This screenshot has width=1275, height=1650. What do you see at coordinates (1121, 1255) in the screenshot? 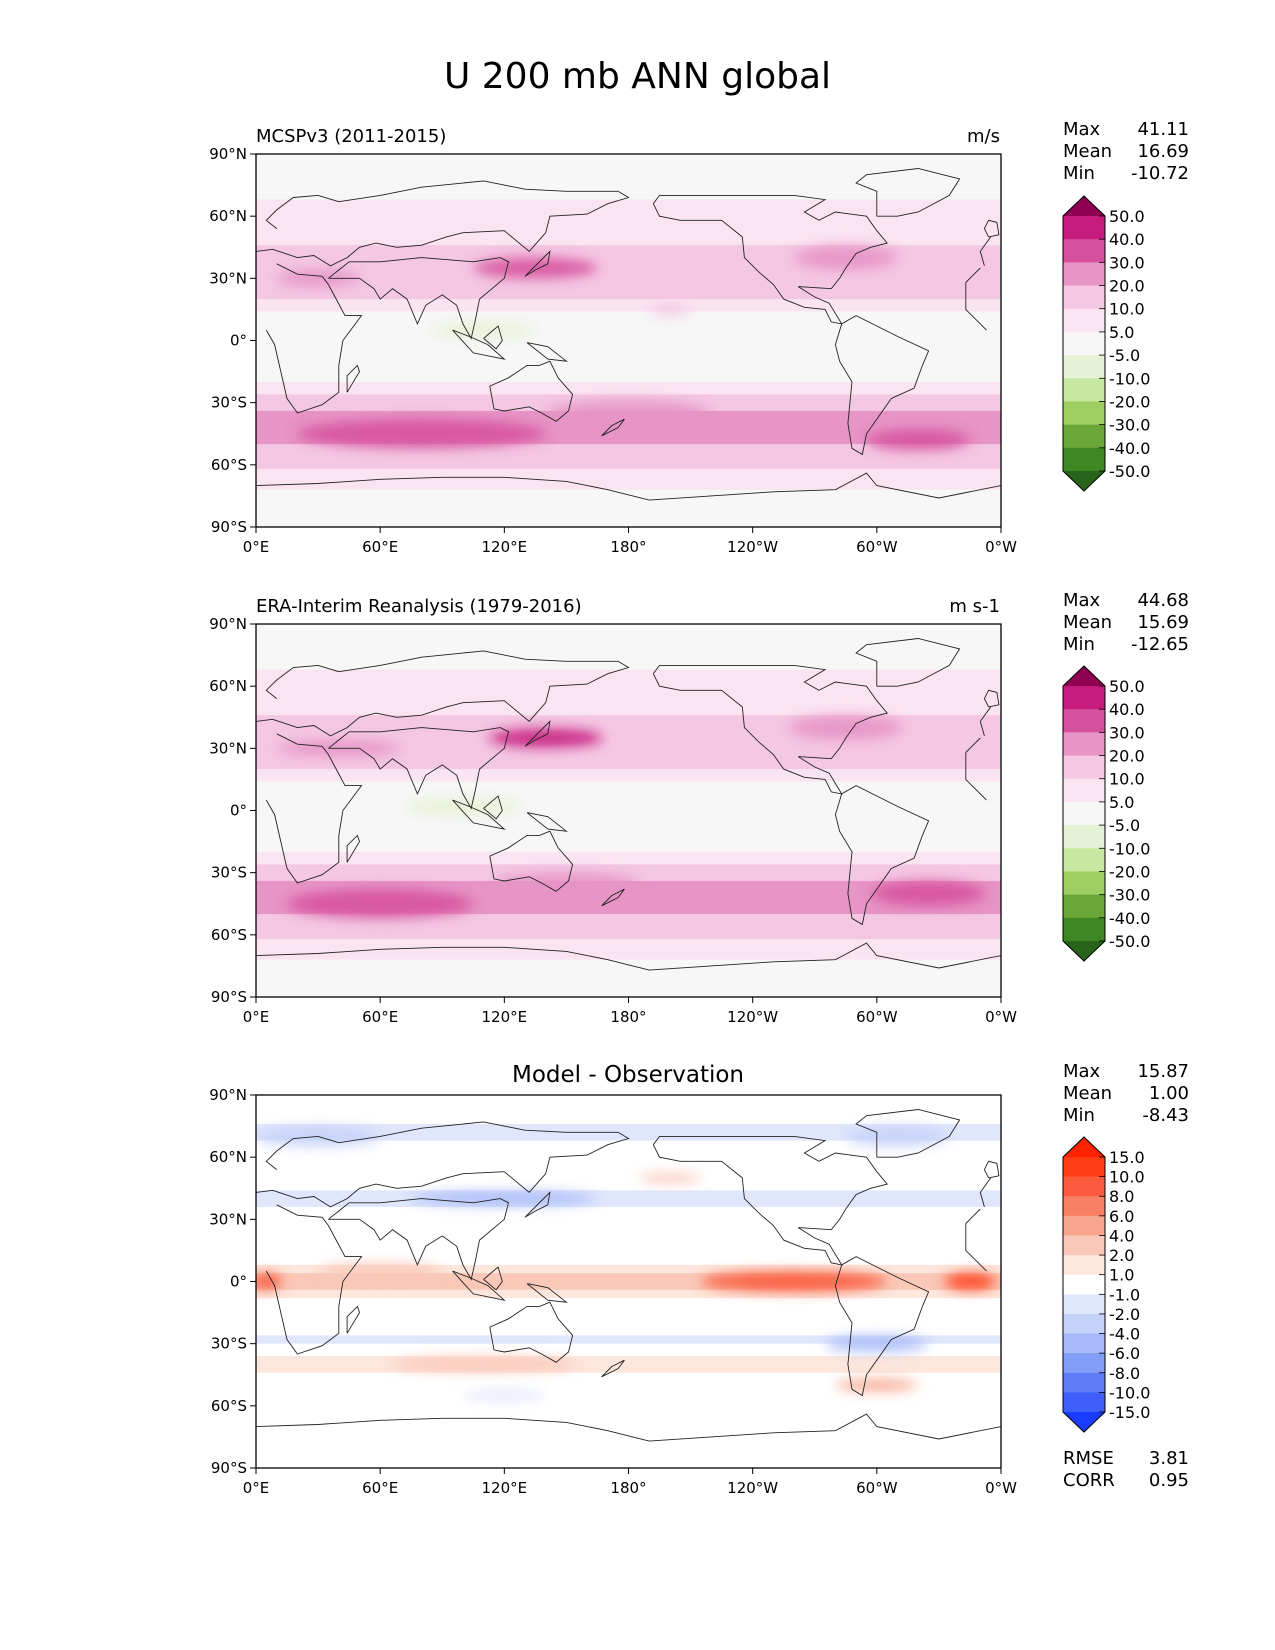
I see `colorbar-tick-label: 2.0` at bounding box center [1121, 1255].